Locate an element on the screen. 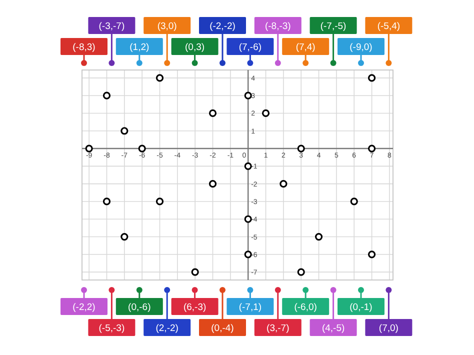 The image size is (474, 355). text: (-2,2) is located at coordinates (84, 307).